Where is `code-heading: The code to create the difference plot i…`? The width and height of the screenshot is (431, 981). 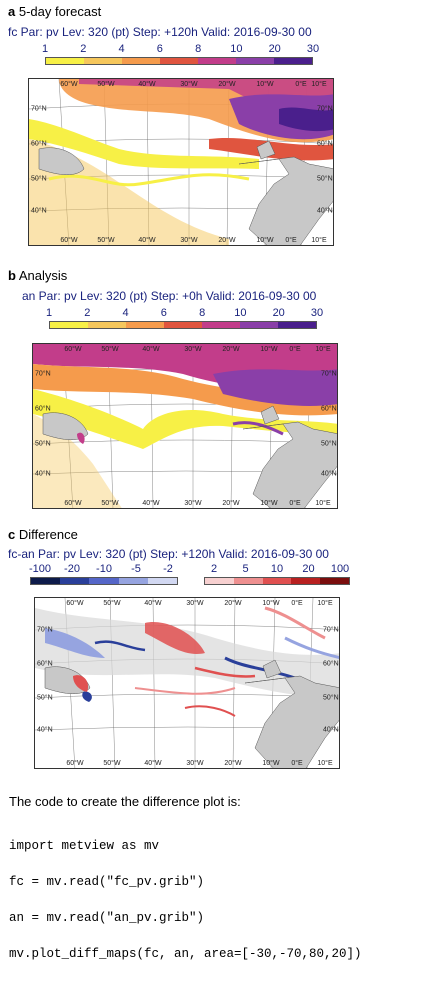 code-heading: The code to create the difference plot i… is located at coordinates (125, 801).